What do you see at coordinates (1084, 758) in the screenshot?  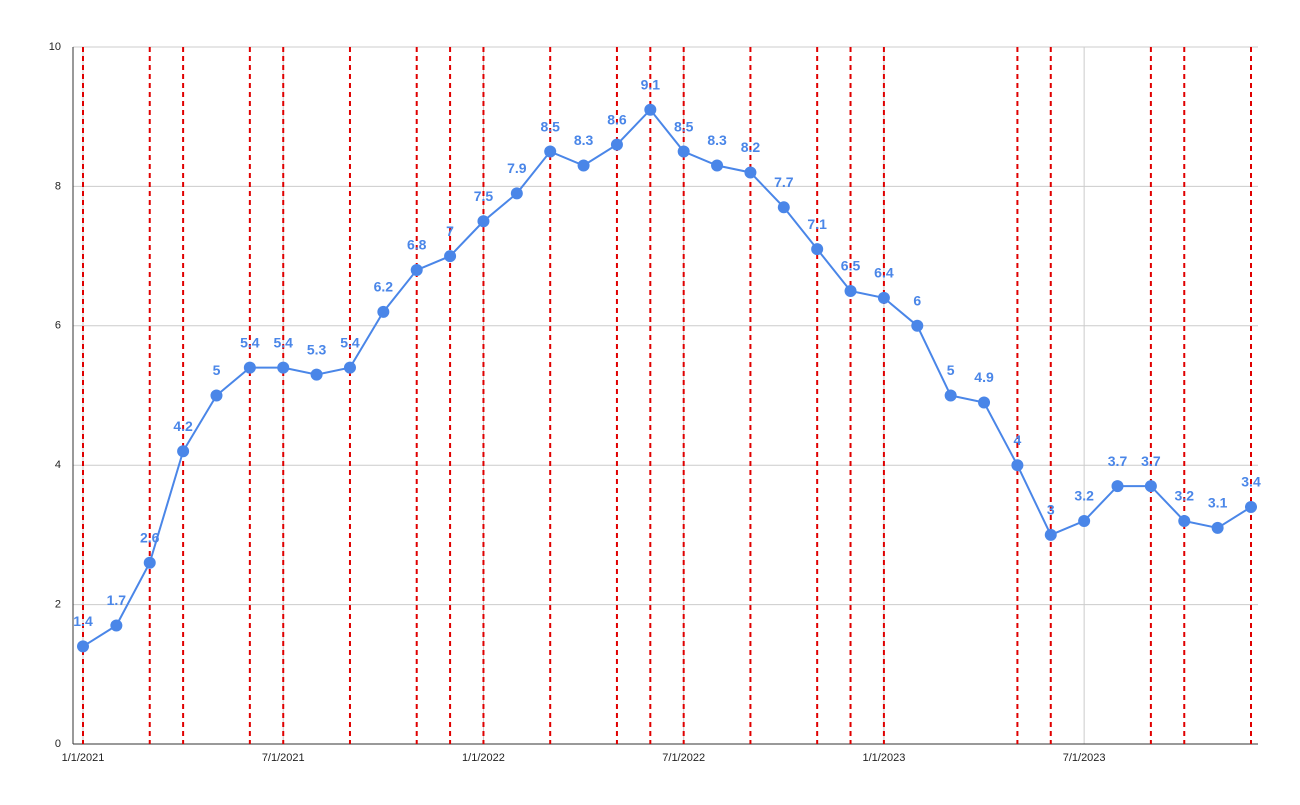 I see `x-tick-label: 7/1/2023` at bounding box center [1084, 758].